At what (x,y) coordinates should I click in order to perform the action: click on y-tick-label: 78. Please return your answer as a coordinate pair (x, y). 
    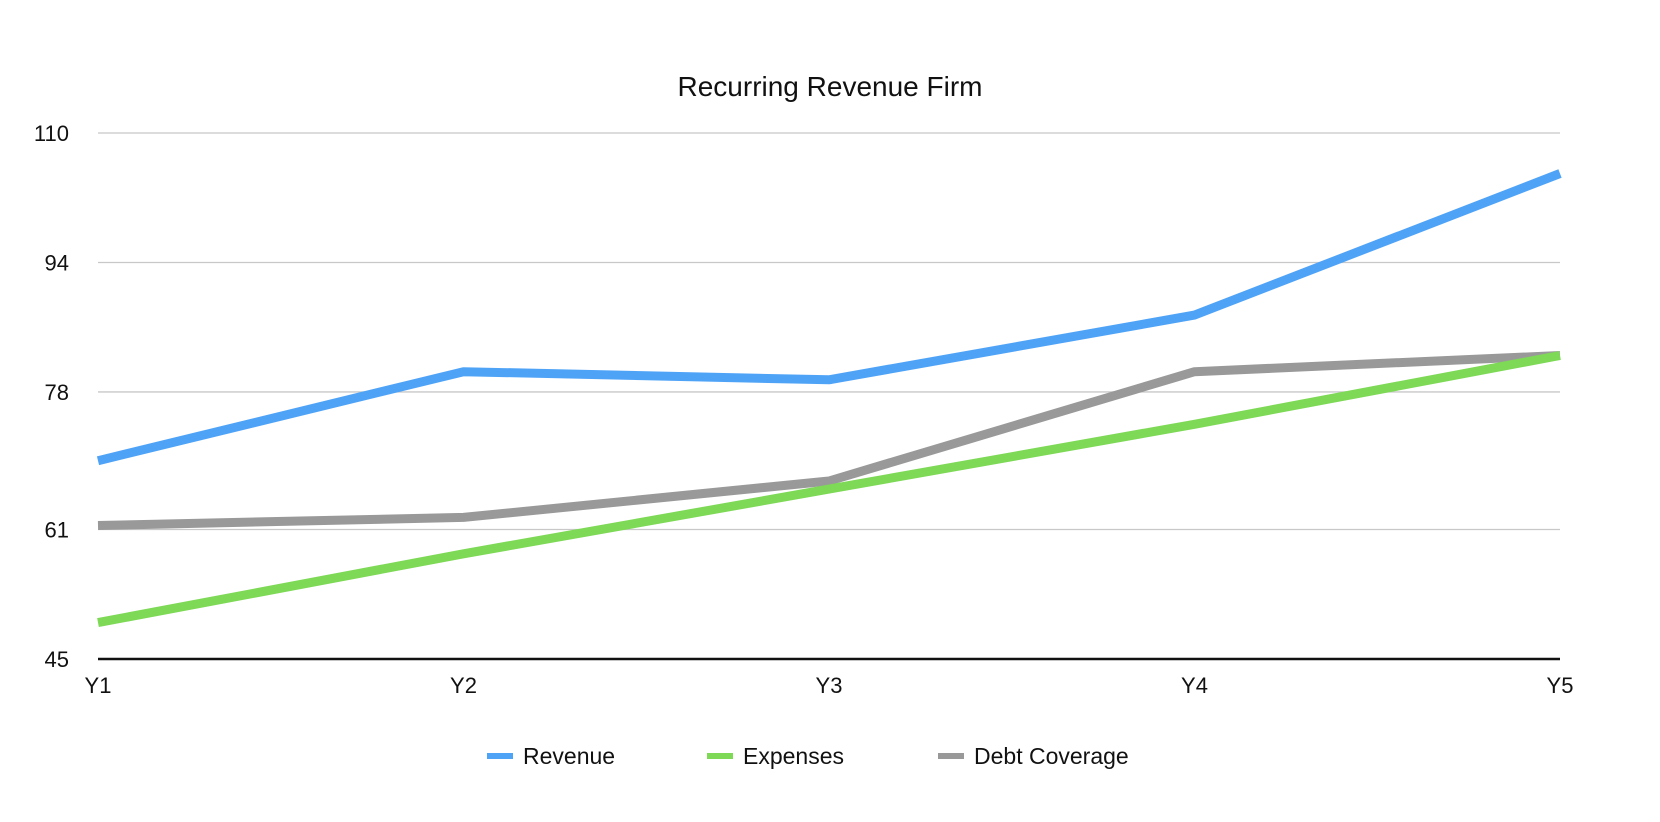
    Looking at the image, I should click on (57, 392).